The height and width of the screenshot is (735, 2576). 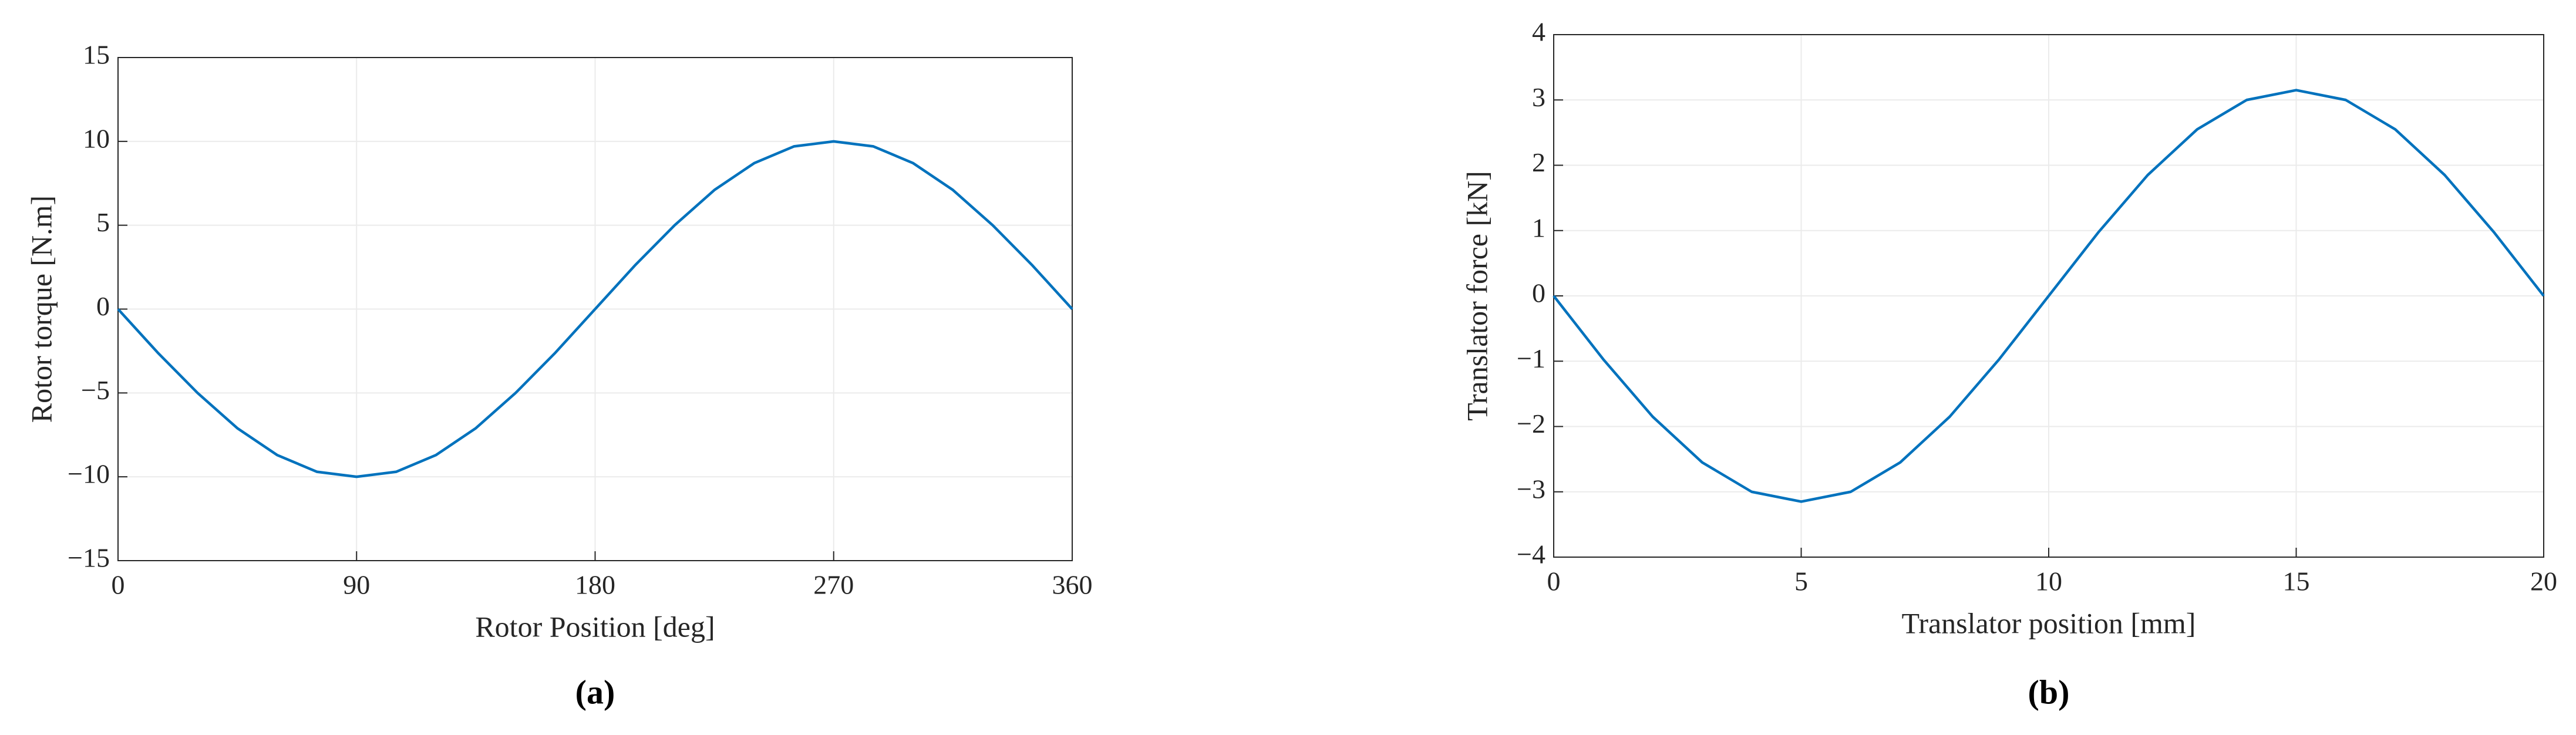 What do you see at coordinates (2543, 581) in the screenshot?
I see `x-tick-label: 20` at bounding box center [2543, 581].